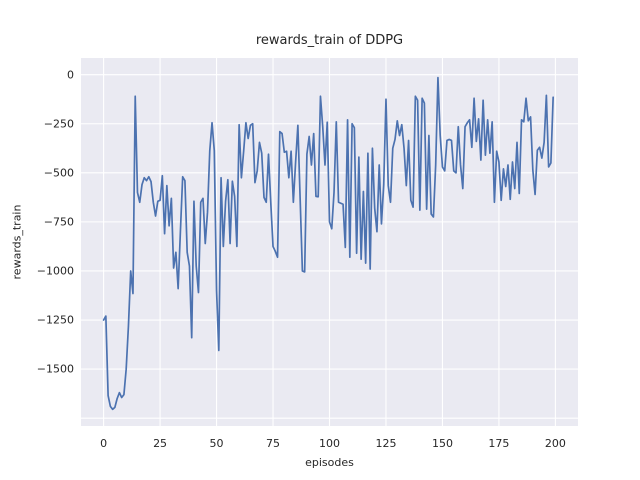 Image resolution: width=640 pixels, height=480 pixels. I want to click on x-tick-label: 25, so click(160, 443).